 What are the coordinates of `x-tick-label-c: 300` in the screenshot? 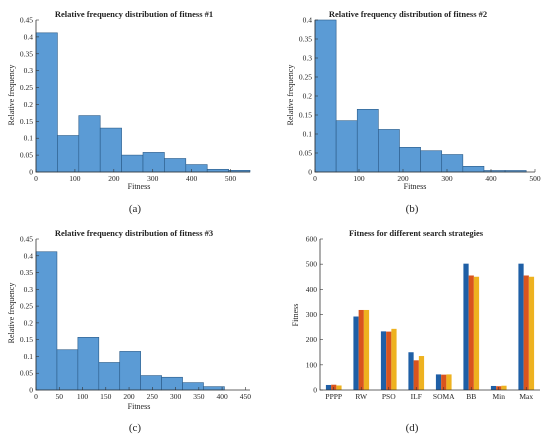 It's located at (176, 396).